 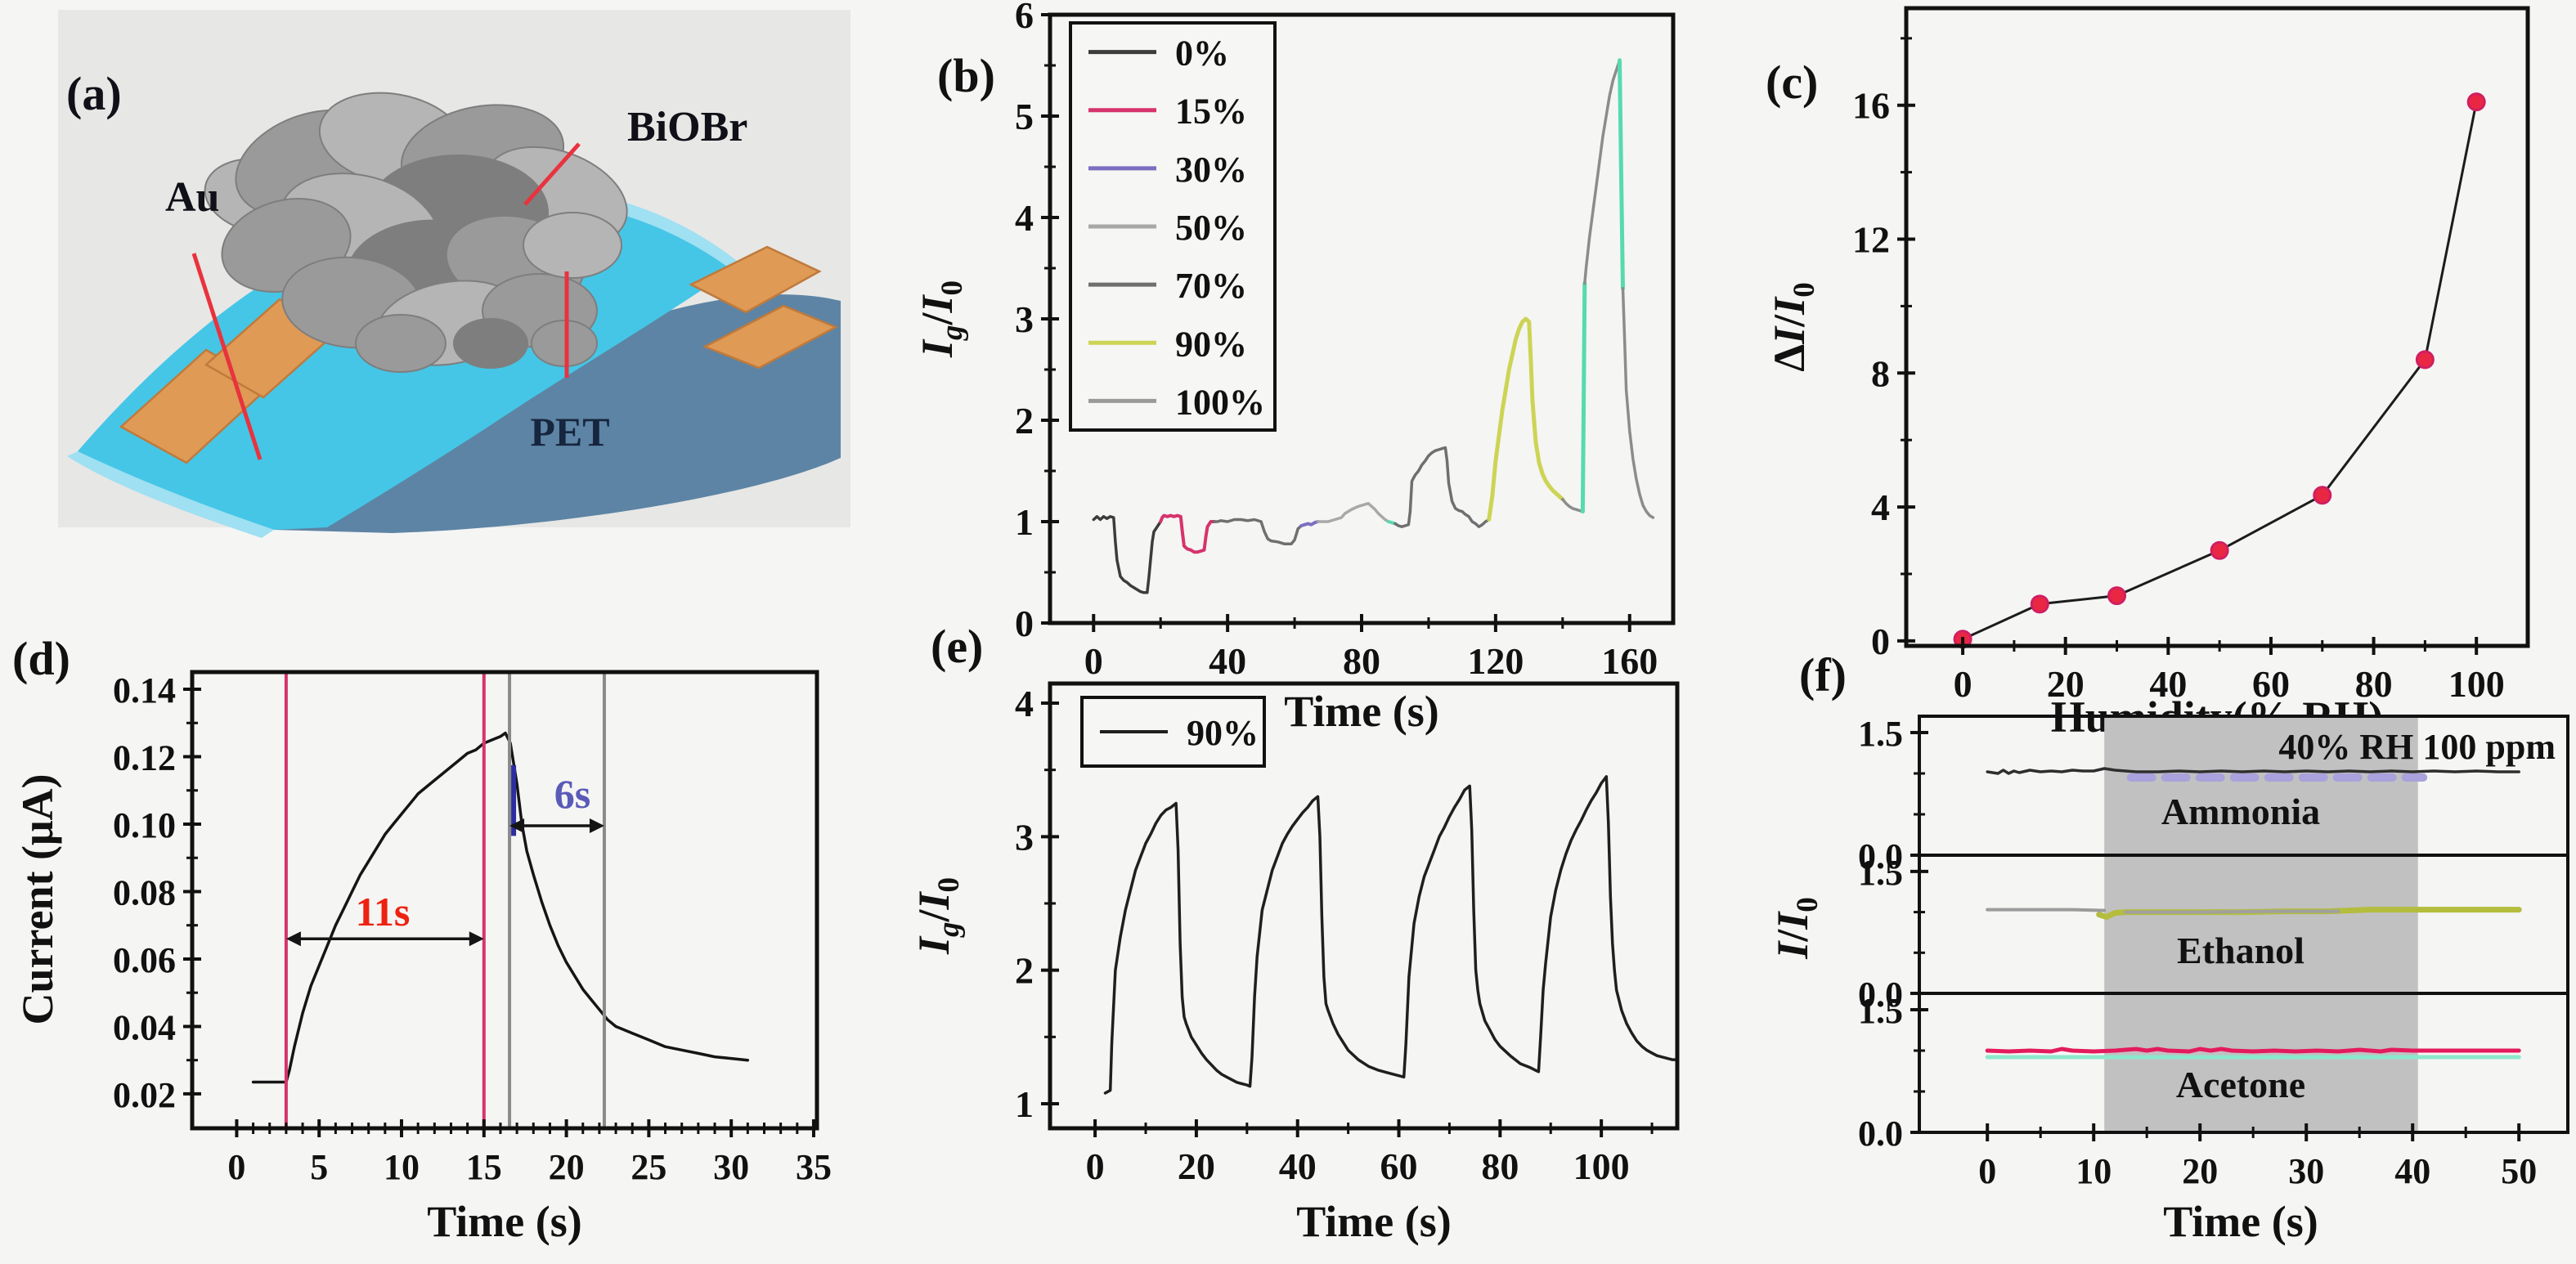 I want to click on series-50pct, so click(x=1353, y=512).